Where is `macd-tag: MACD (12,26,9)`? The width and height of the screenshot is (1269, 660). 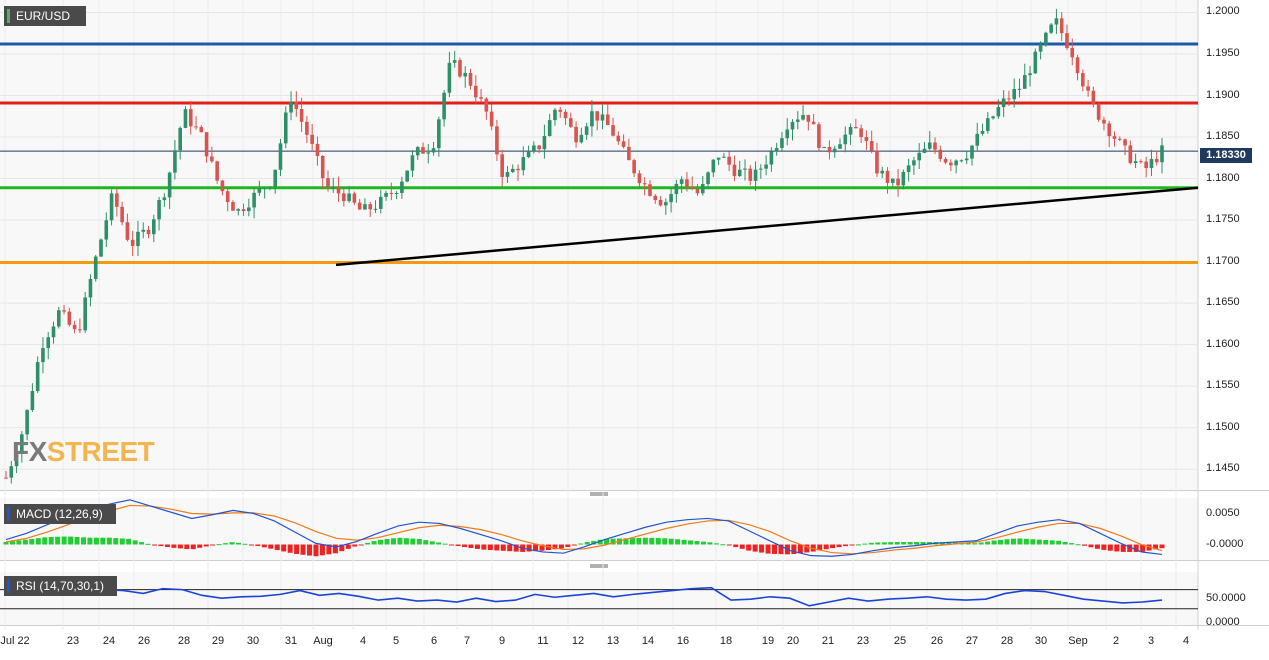 macd-tag: MACD (12,26,9) is located at coordinates (60, 514).